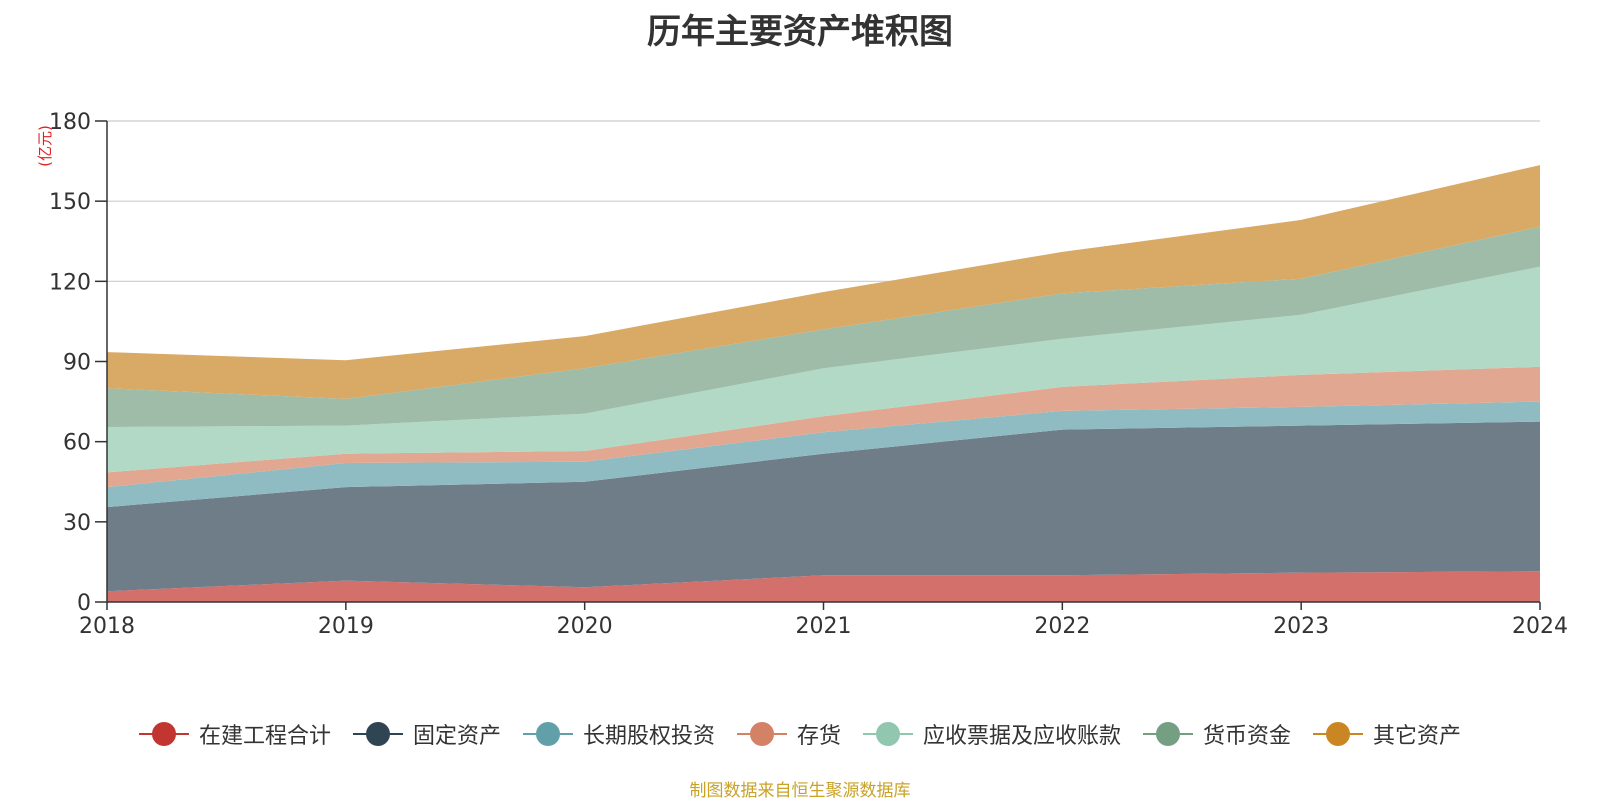 The height and width of the screenshot is (801, 1600). I want to click on x-tick-label-2018: 2018, so click(107, 626).